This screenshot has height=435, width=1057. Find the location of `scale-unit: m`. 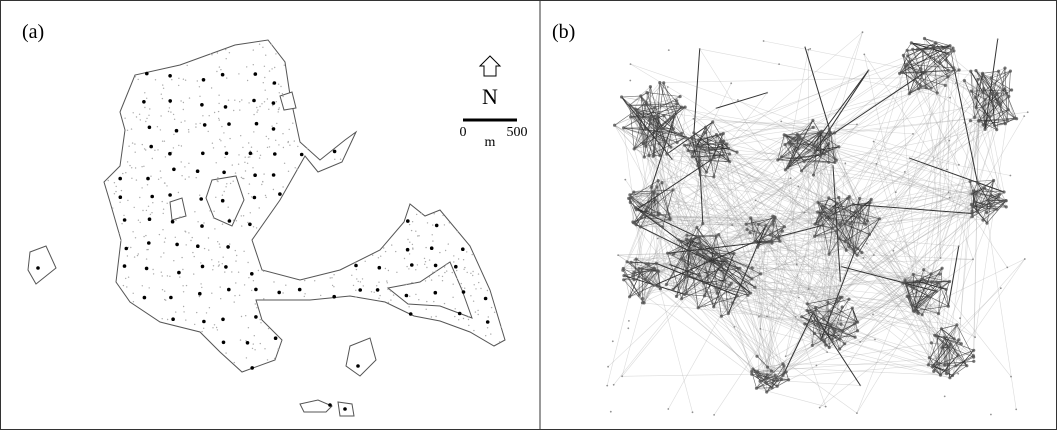

scale-unit: m is located at coordinates (490, 142).